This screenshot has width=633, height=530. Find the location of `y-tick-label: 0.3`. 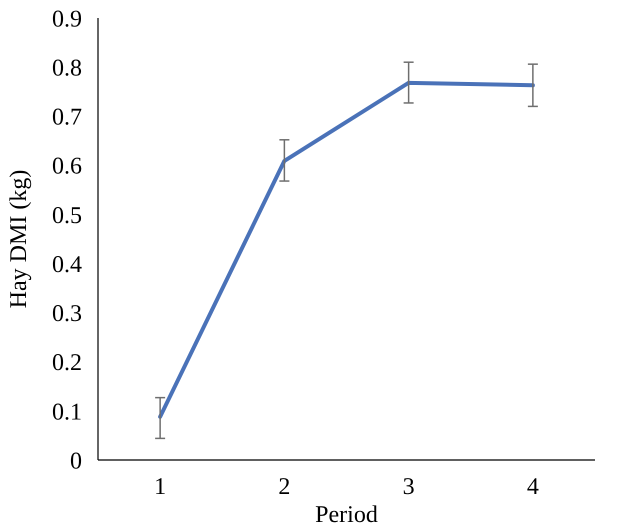

y-tick-label: 0.3 is located at coordinates (67, 314).